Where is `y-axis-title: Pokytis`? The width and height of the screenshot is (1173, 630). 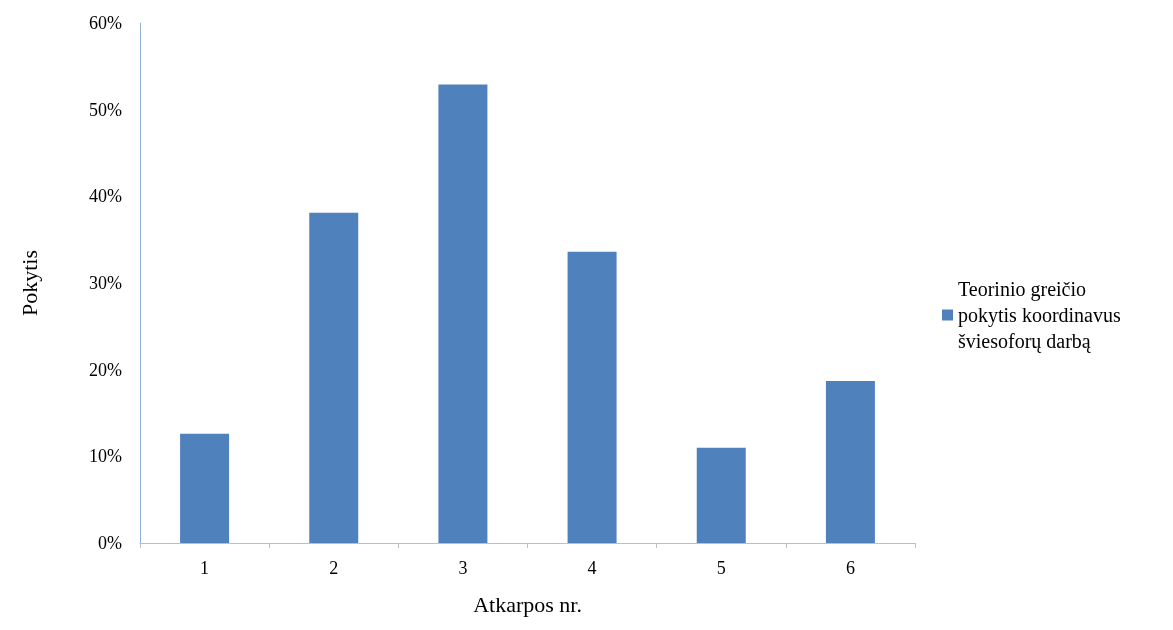
y-axis-title: Pokytis is located at coordinates (29, 283).